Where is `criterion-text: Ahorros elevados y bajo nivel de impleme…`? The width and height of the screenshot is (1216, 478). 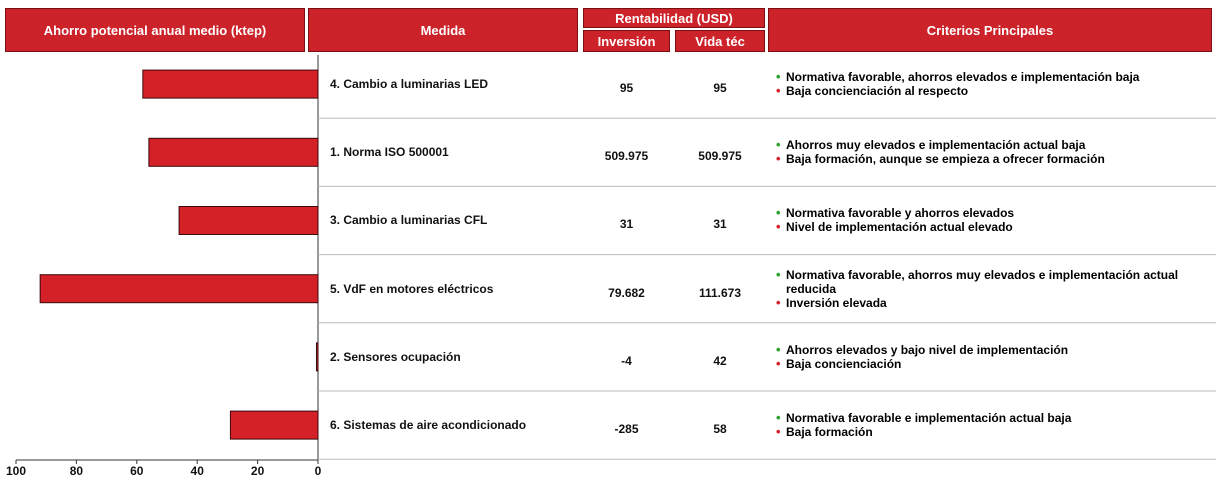 criterion-text: Ahorros elevados y bajo nivel de impleme… is located at coordinates (927, 349).